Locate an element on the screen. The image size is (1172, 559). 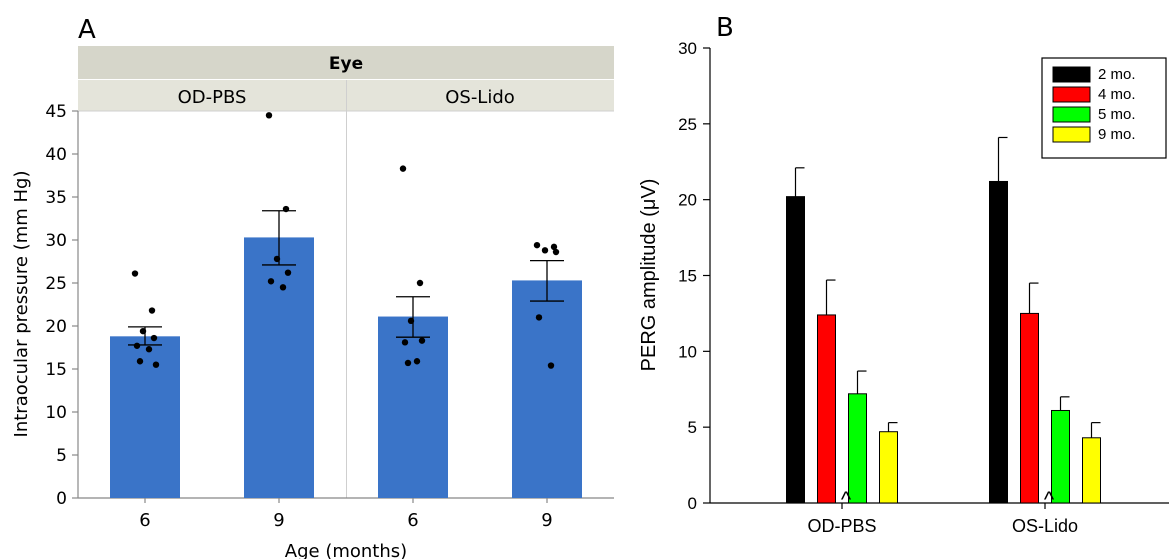
facet-title: Eye is located at coordinates (346, 64).